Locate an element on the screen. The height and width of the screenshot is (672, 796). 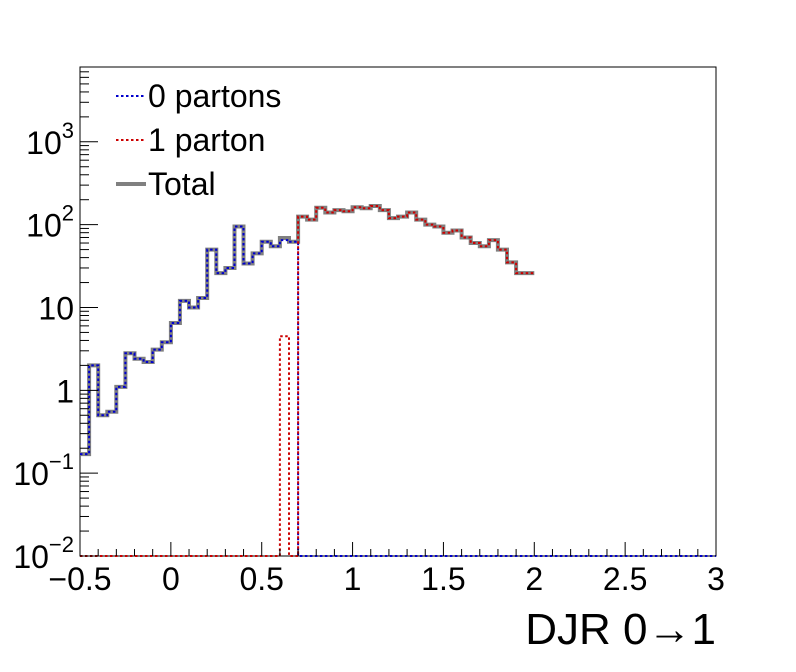
y-tick-label: 1 is located at coordinates (65, 391).